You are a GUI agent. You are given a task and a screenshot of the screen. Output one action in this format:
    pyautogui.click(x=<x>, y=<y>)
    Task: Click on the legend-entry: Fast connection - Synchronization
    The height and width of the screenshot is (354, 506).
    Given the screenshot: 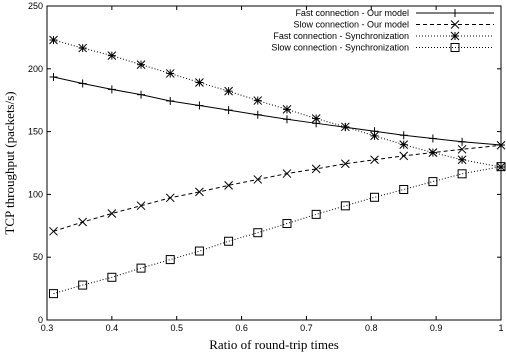 What is the action you would take?
    pyautogui.click(x=383, y=36)
    